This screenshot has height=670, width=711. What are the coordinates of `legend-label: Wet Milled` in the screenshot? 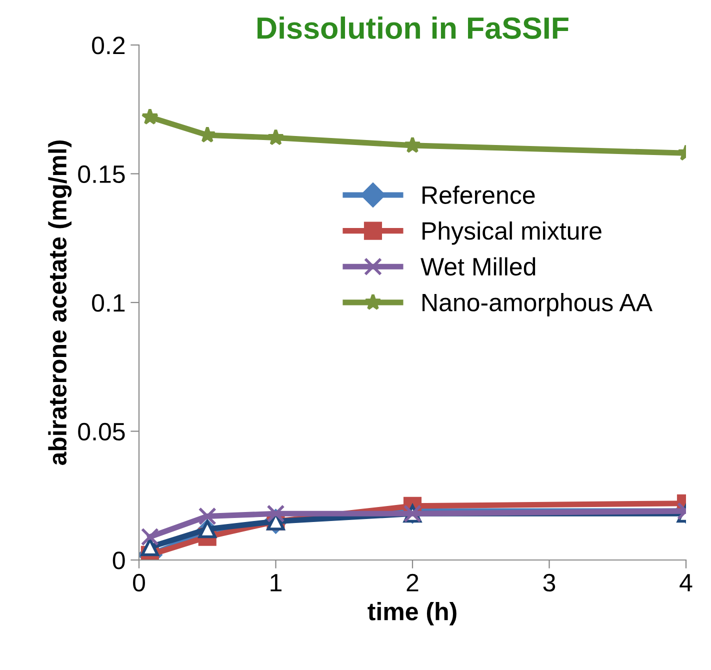 It's located at (478, 266).